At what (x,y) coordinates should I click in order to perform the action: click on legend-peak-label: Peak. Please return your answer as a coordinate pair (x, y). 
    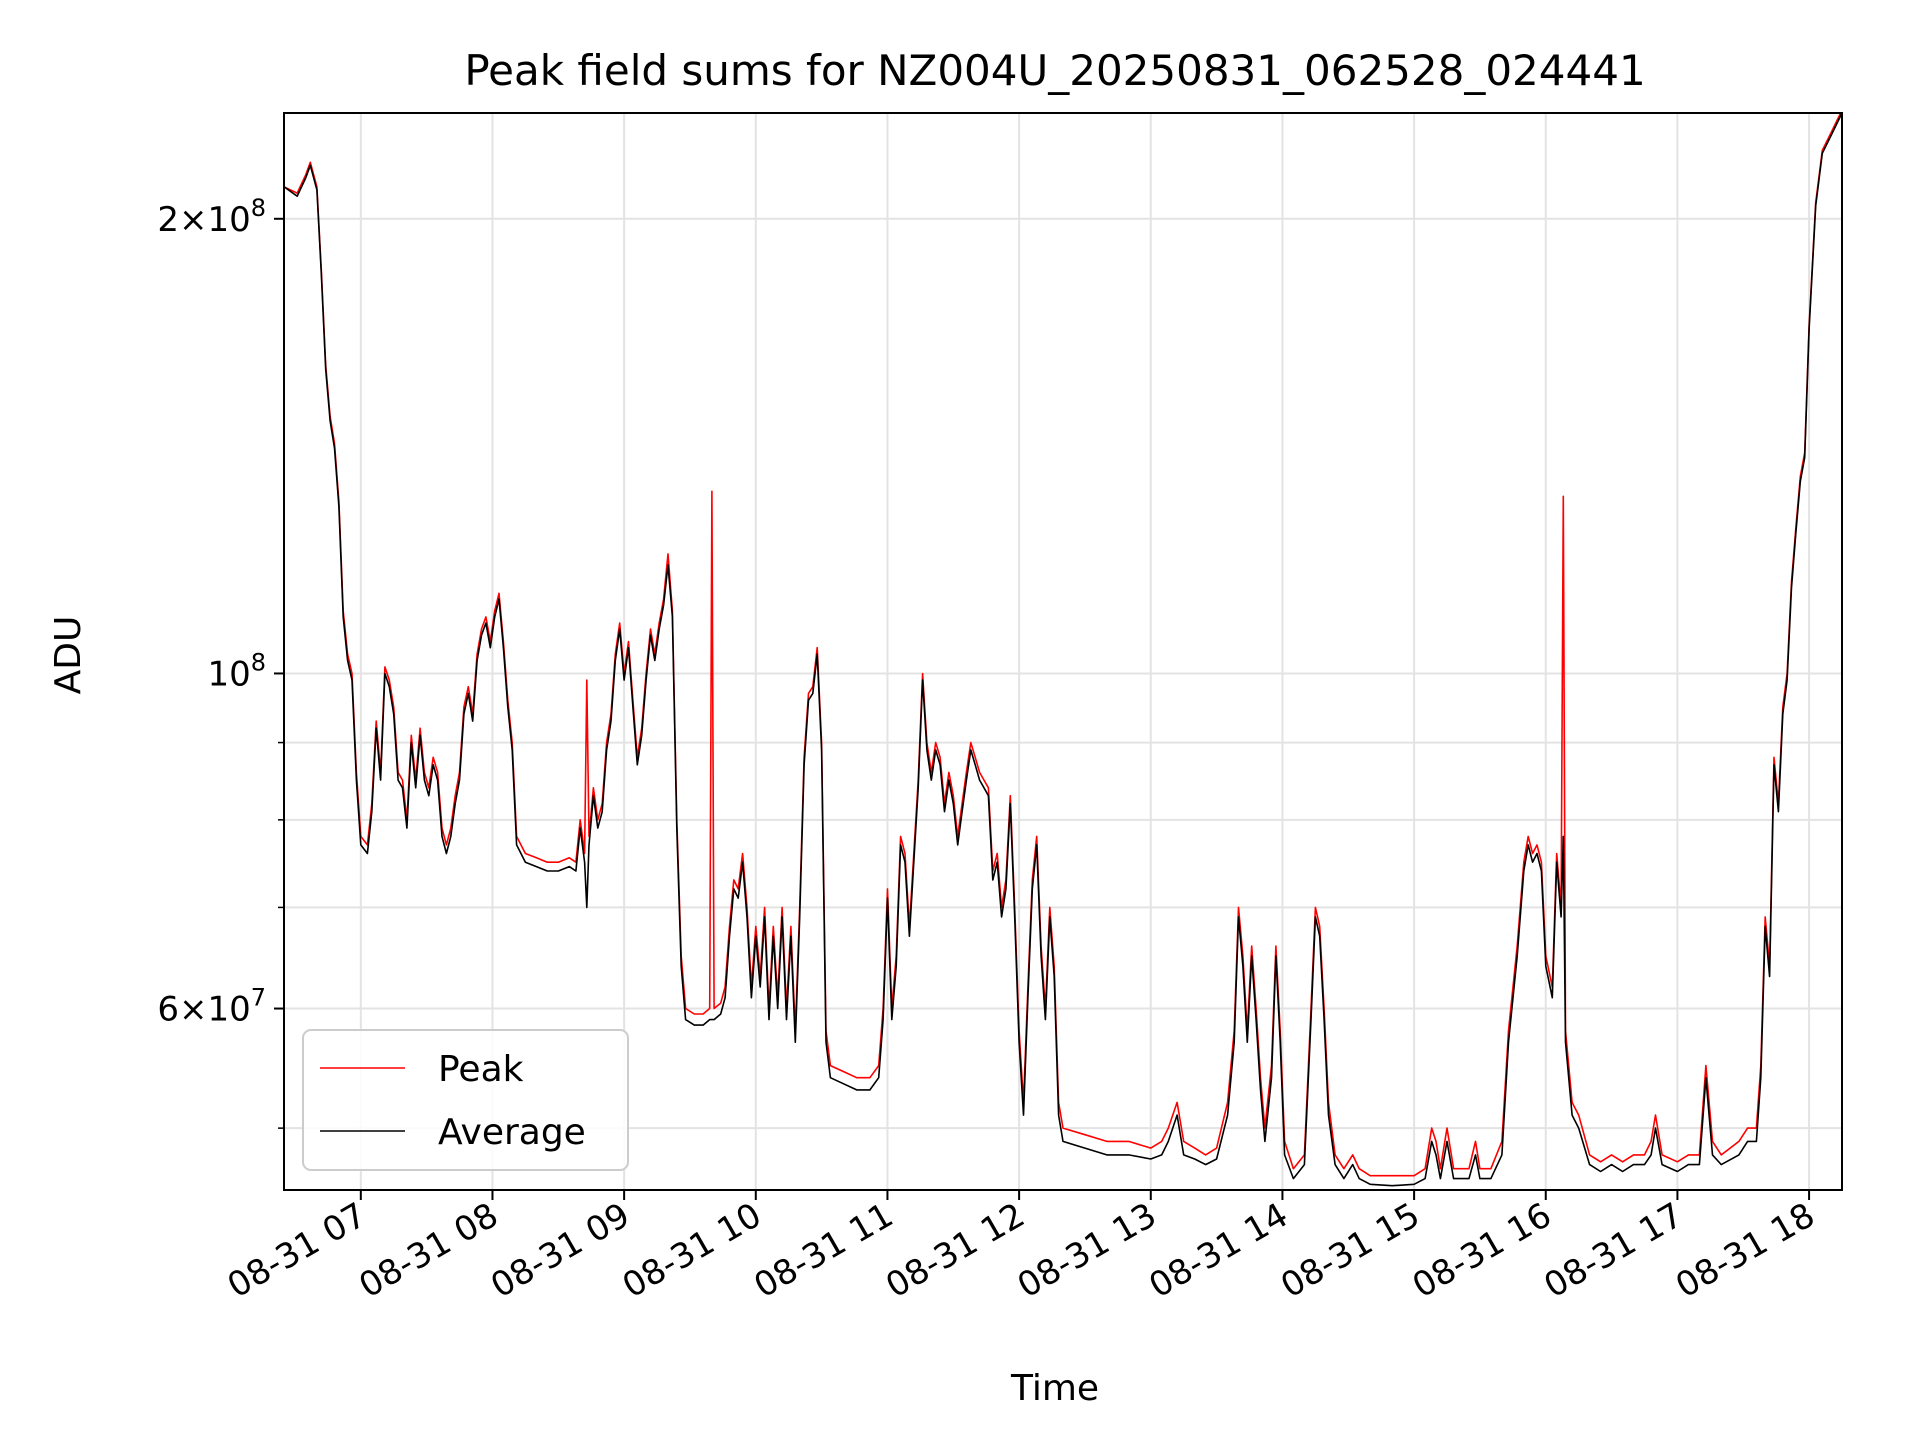
    Looking at the image, I should click on (481, 1069).